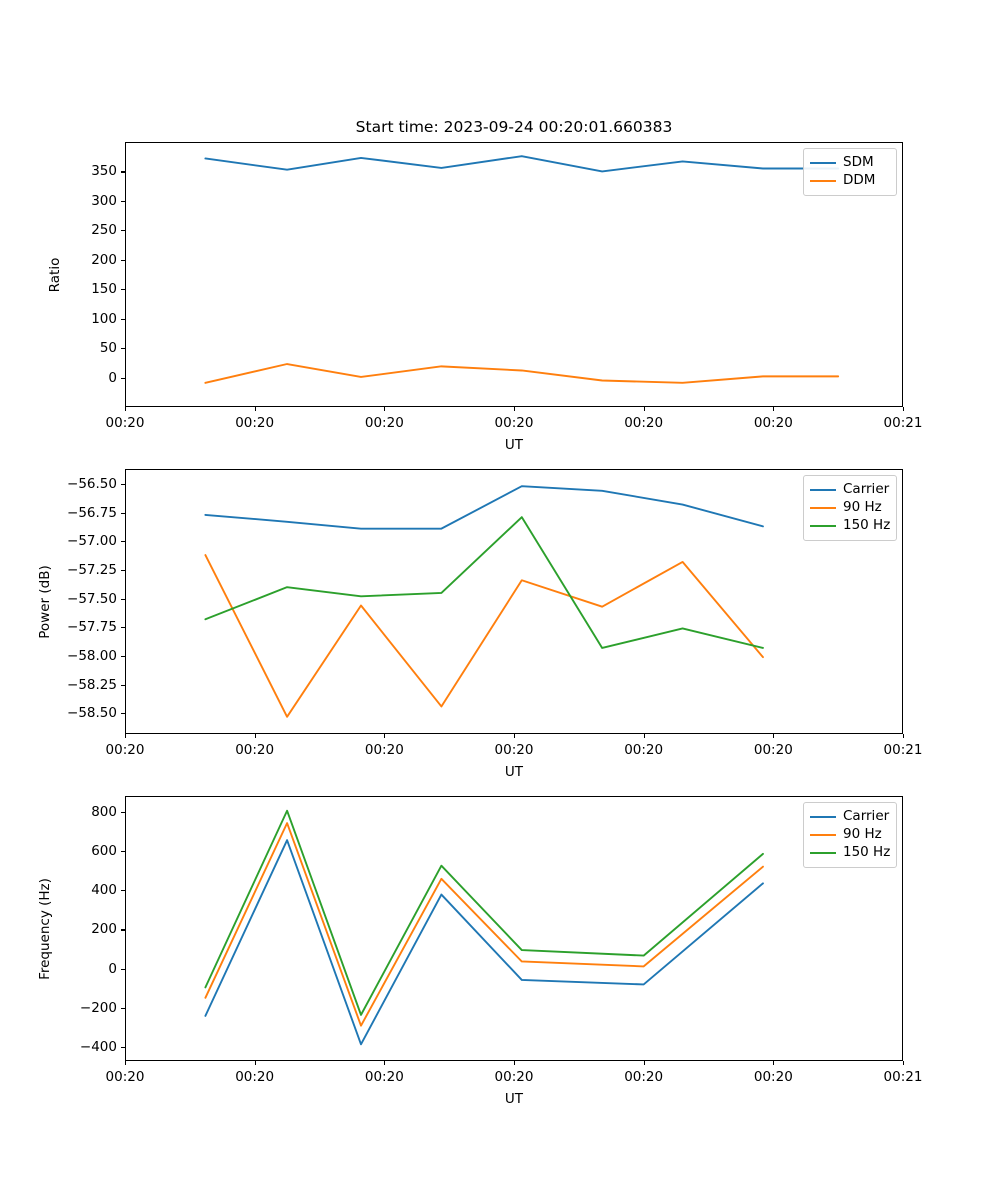  What do you see at coordinates (92, 627) in the screenshot?
I see `y-tick-label: −57.75` at bounding box center [92, 627].